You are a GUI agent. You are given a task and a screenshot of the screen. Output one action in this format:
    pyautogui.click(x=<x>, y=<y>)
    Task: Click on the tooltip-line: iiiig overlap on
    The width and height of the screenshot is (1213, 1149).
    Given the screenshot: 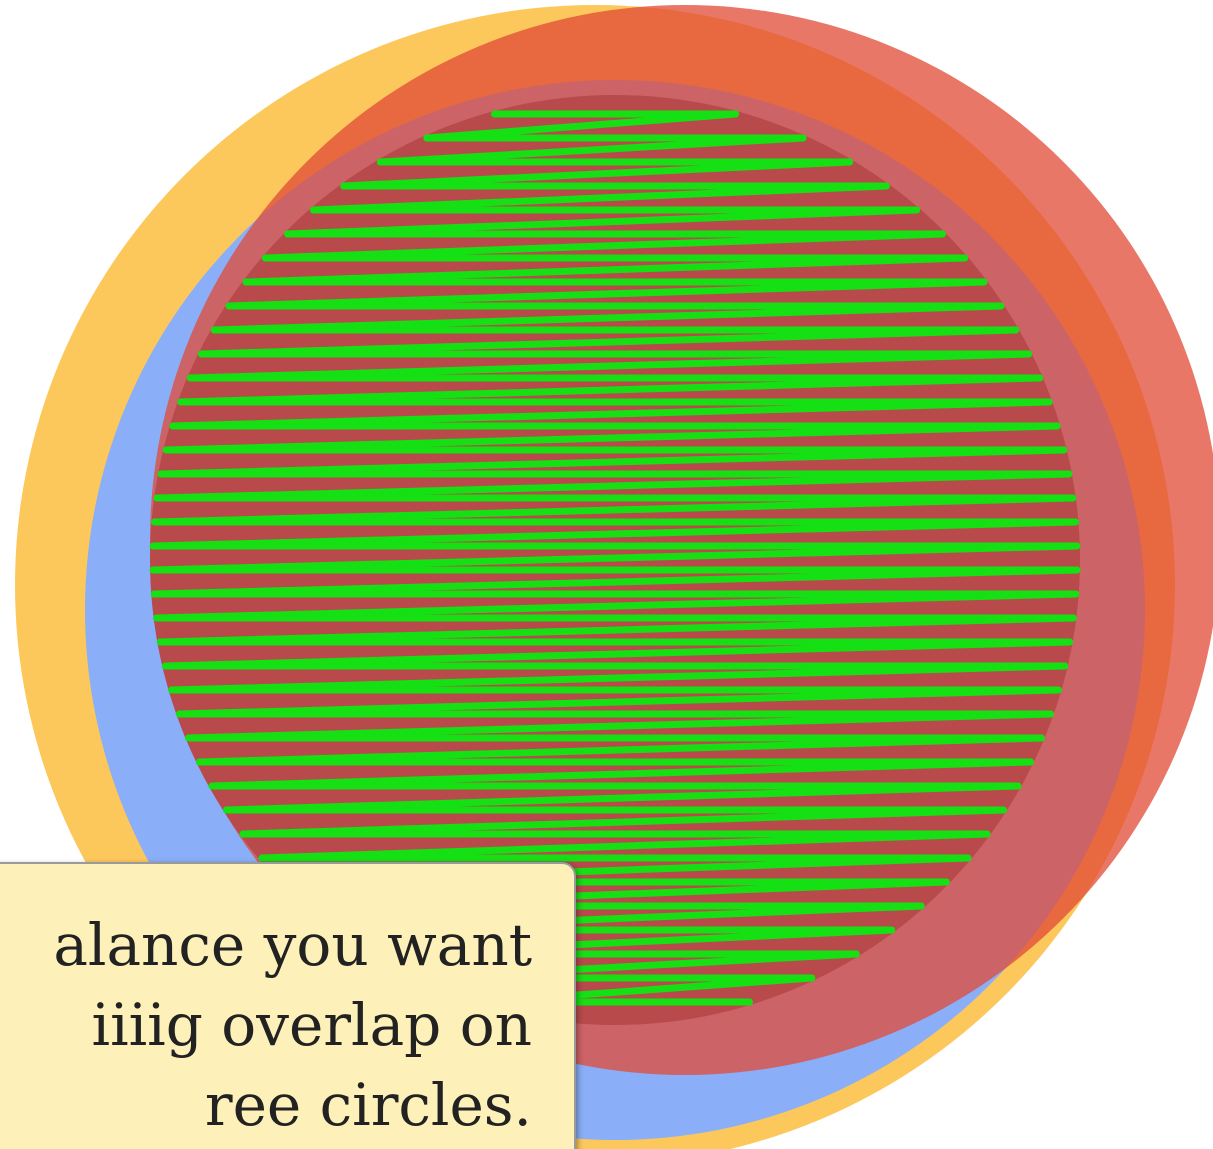 What is the action you would take?
    pyautogui.click(x=311, y=1025)
    